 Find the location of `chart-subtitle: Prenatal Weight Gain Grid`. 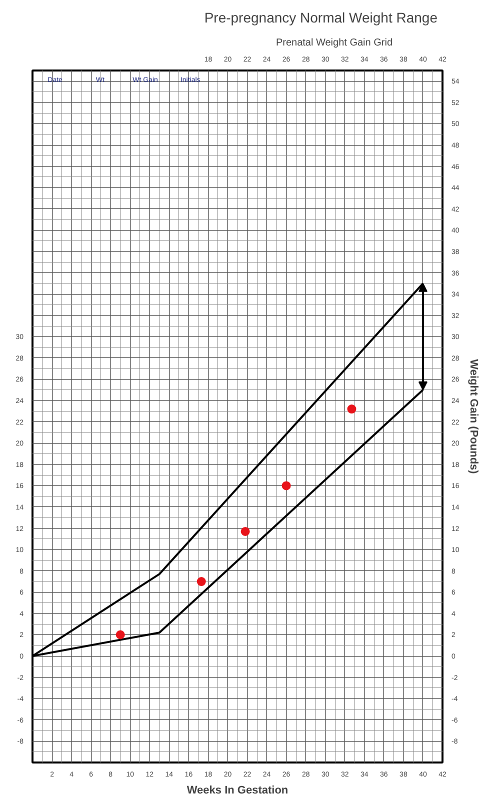

chart-subtitle: Prenatal Weight Gain Grid is located at coordinates (334, 43).